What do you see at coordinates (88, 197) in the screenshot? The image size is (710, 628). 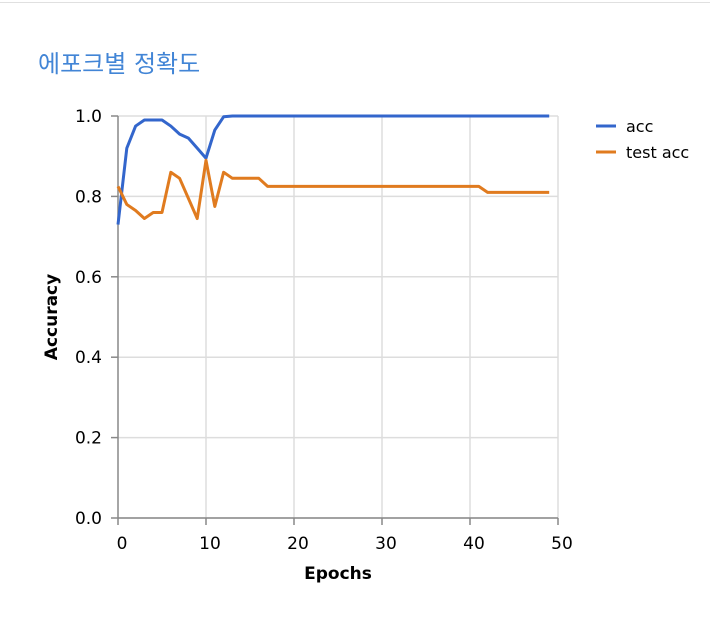 I see `y-tick-label: 0.8` at bounding box center [88, 197].